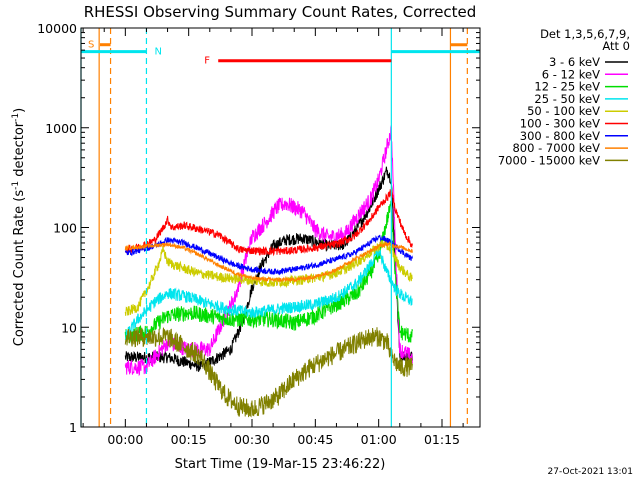 Image resolution: width=640 pixels, height=480 pixels. What do you see at coordinates (189, 439) in the screenshot?
I see `x-tick-label-1: 00:15` at bounding box center [189, 439].